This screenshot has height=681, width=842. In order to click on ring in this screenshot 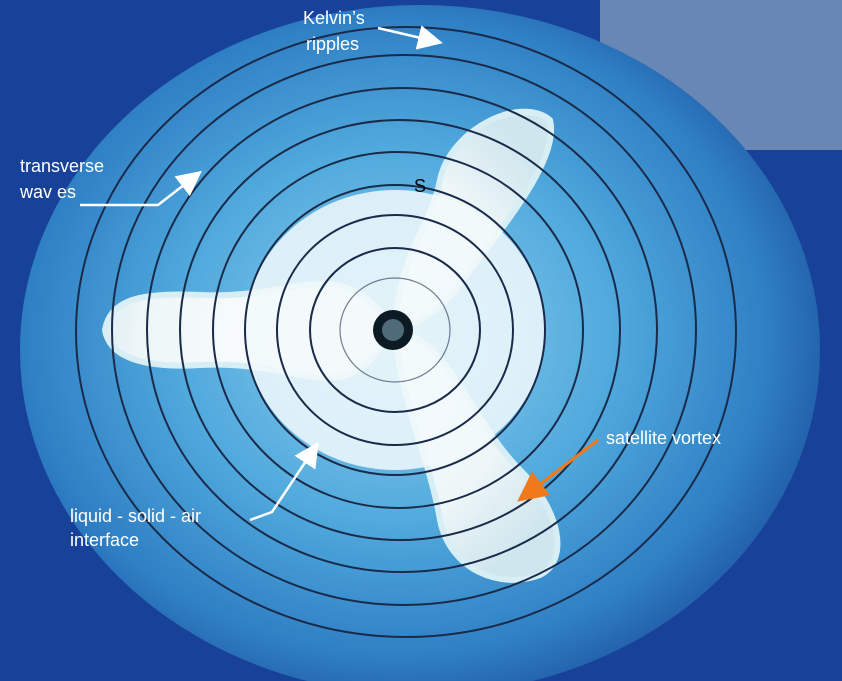, I will do `click(395, 330)`.